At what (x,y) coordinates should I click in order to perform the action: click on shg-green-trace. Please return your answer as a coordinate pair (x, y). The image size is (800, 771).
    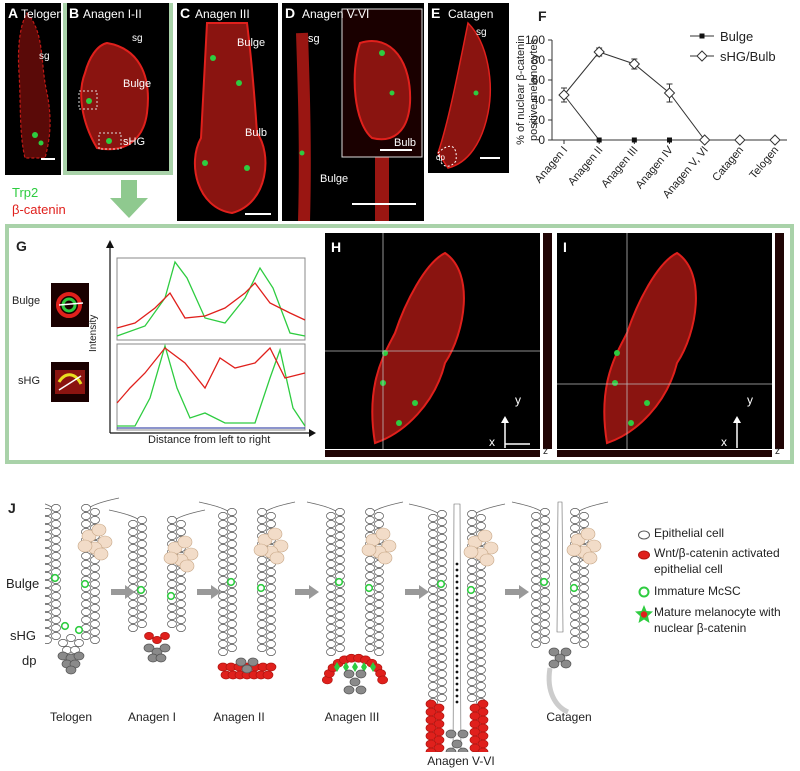
    Looking at the image, I should click on (211, 385).